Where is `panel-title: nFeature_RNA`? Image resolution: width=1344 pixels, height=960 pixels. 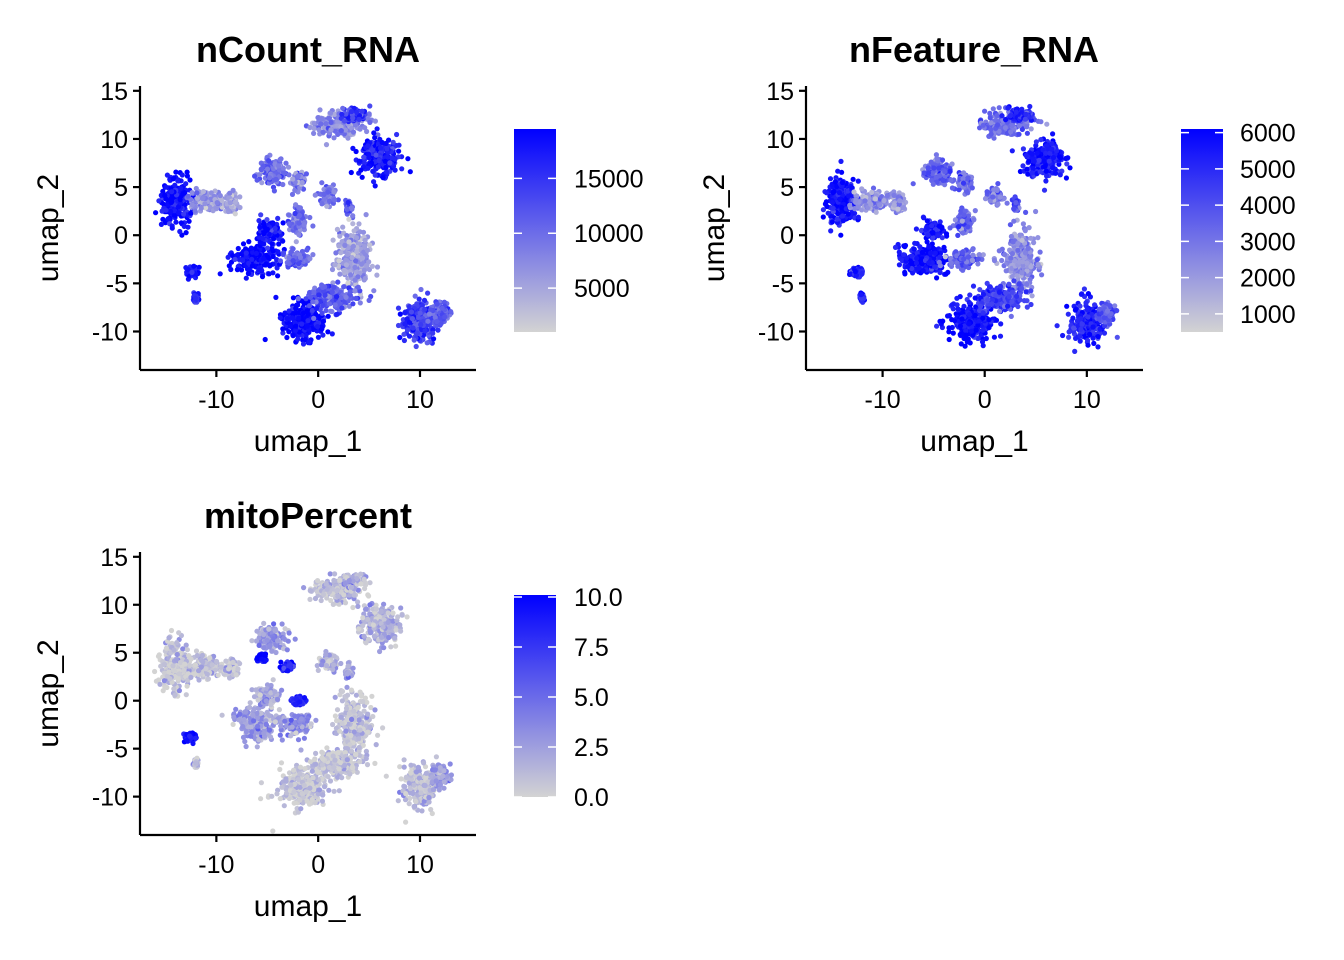
panel-title: nFeature_RNA is located at coordinates (974, 49).